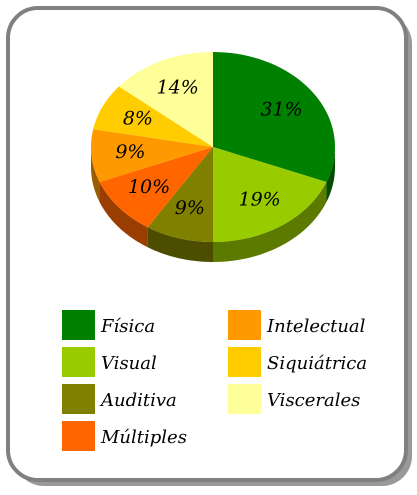 The width and height of the screenshot is (417, 495). I want to click on slice-label: 8%, so click(138, 118).